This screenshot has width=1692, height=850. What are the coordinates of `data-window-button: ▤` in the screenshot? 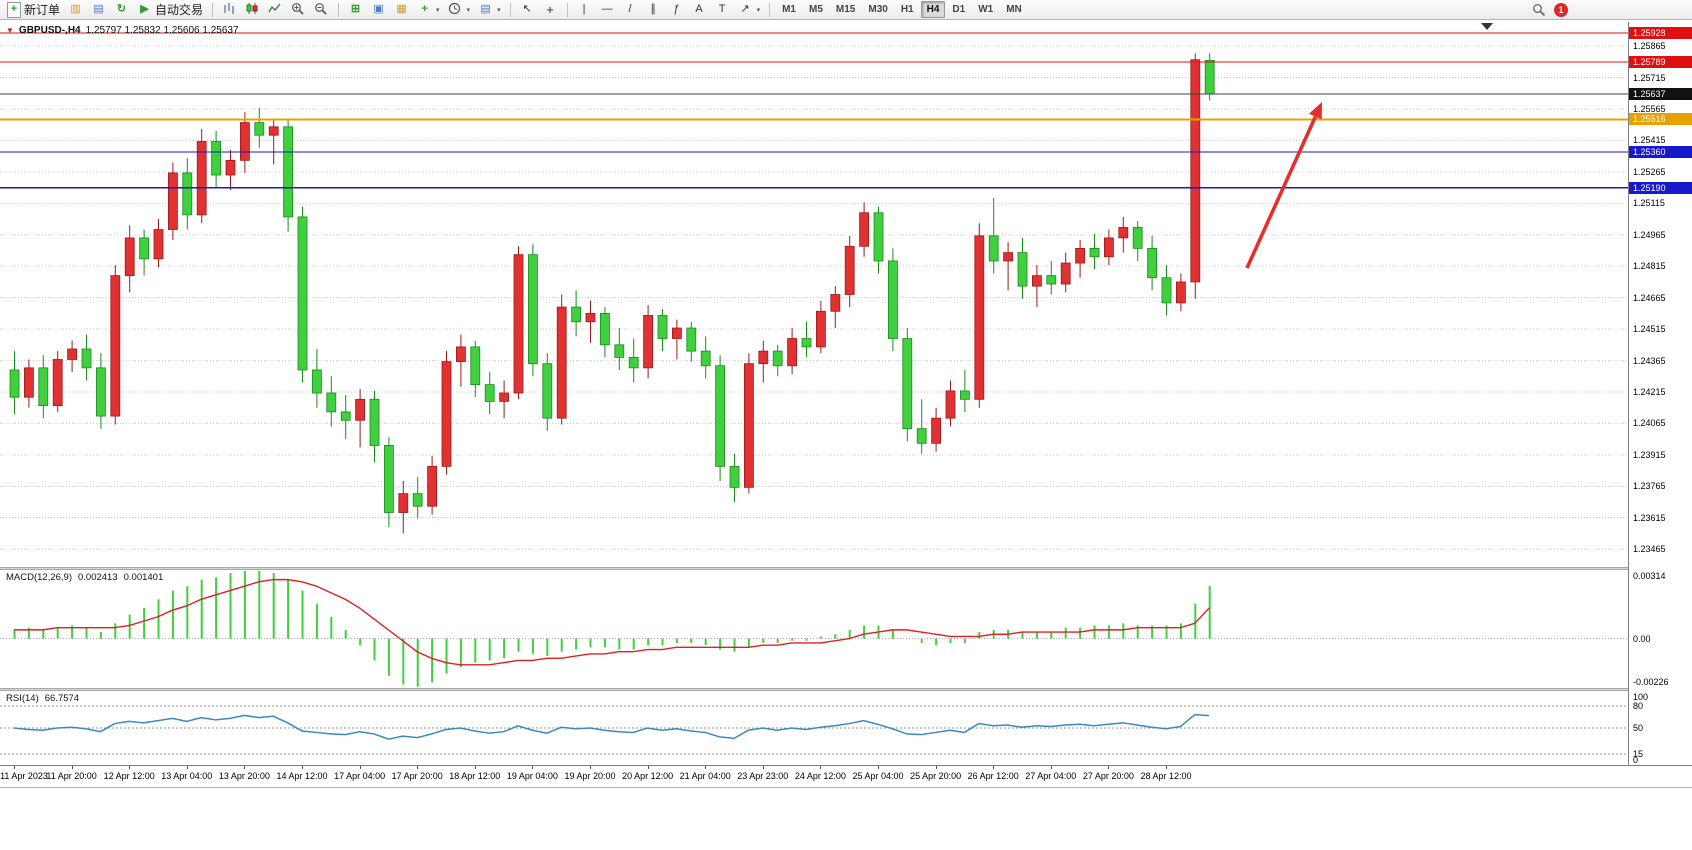 It's located at (98, 10).